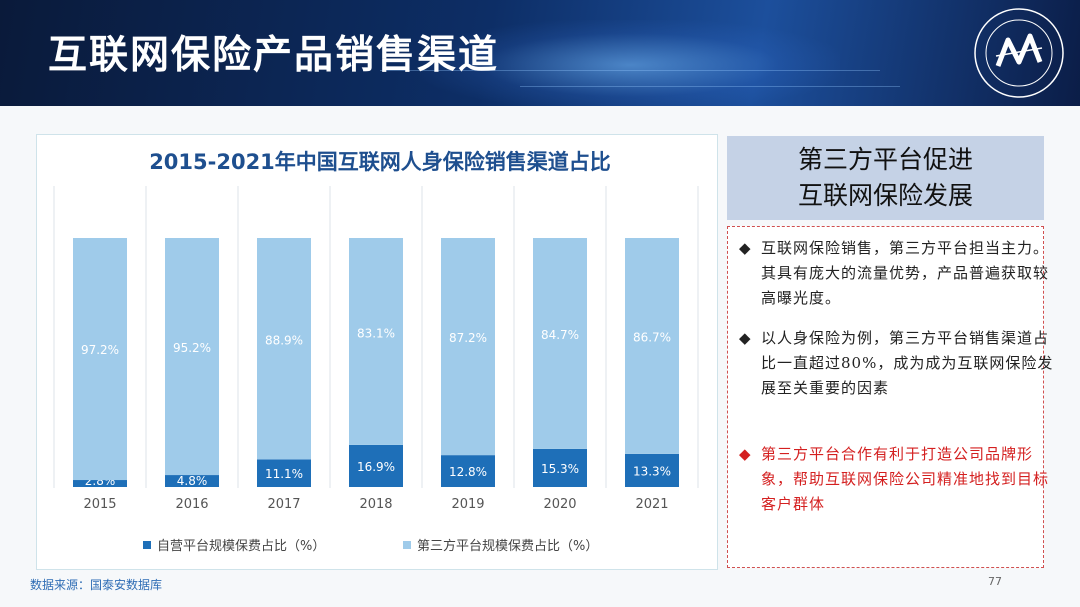  Describe the element at coordinates (99, 504) in the screenshot. I see `x-tick-label: 2015` at that location.